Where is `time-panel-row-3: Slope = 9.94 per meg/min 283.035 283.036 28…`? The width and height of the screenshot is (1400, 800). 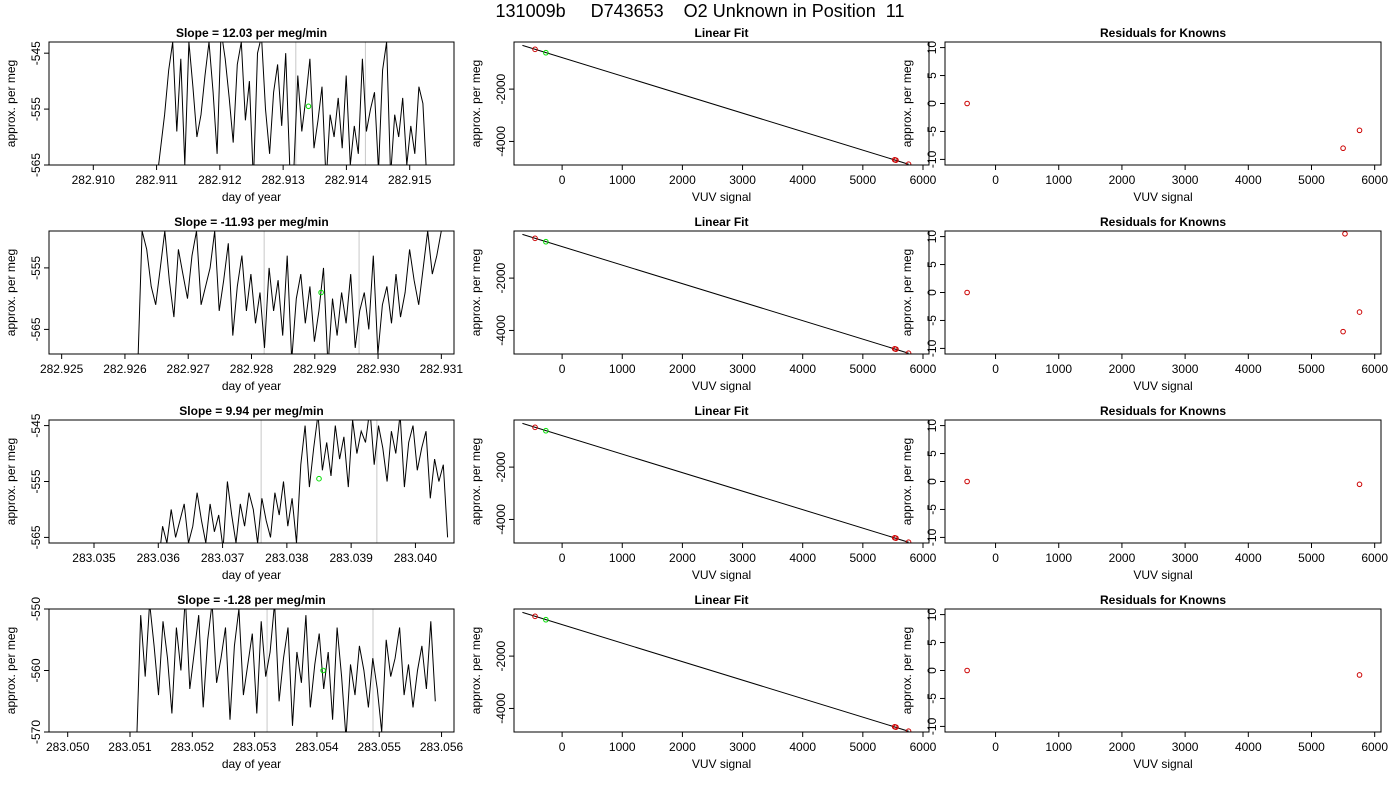
time-panel-row-3: Slope = 9.94 per meg/min 283.035 283.036 28… is located at coordinates (229, 493).